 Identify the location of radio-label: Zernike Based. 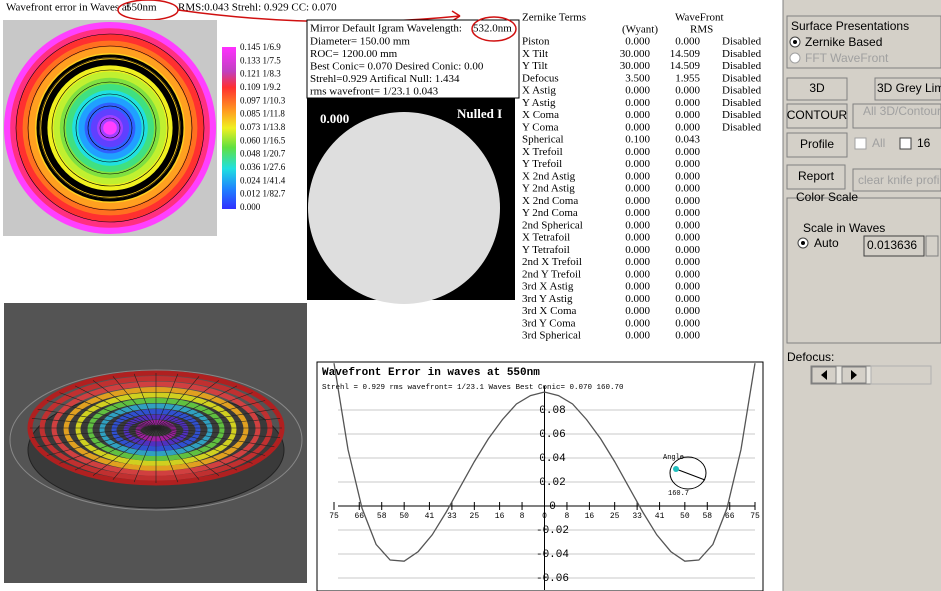
(843, 42).